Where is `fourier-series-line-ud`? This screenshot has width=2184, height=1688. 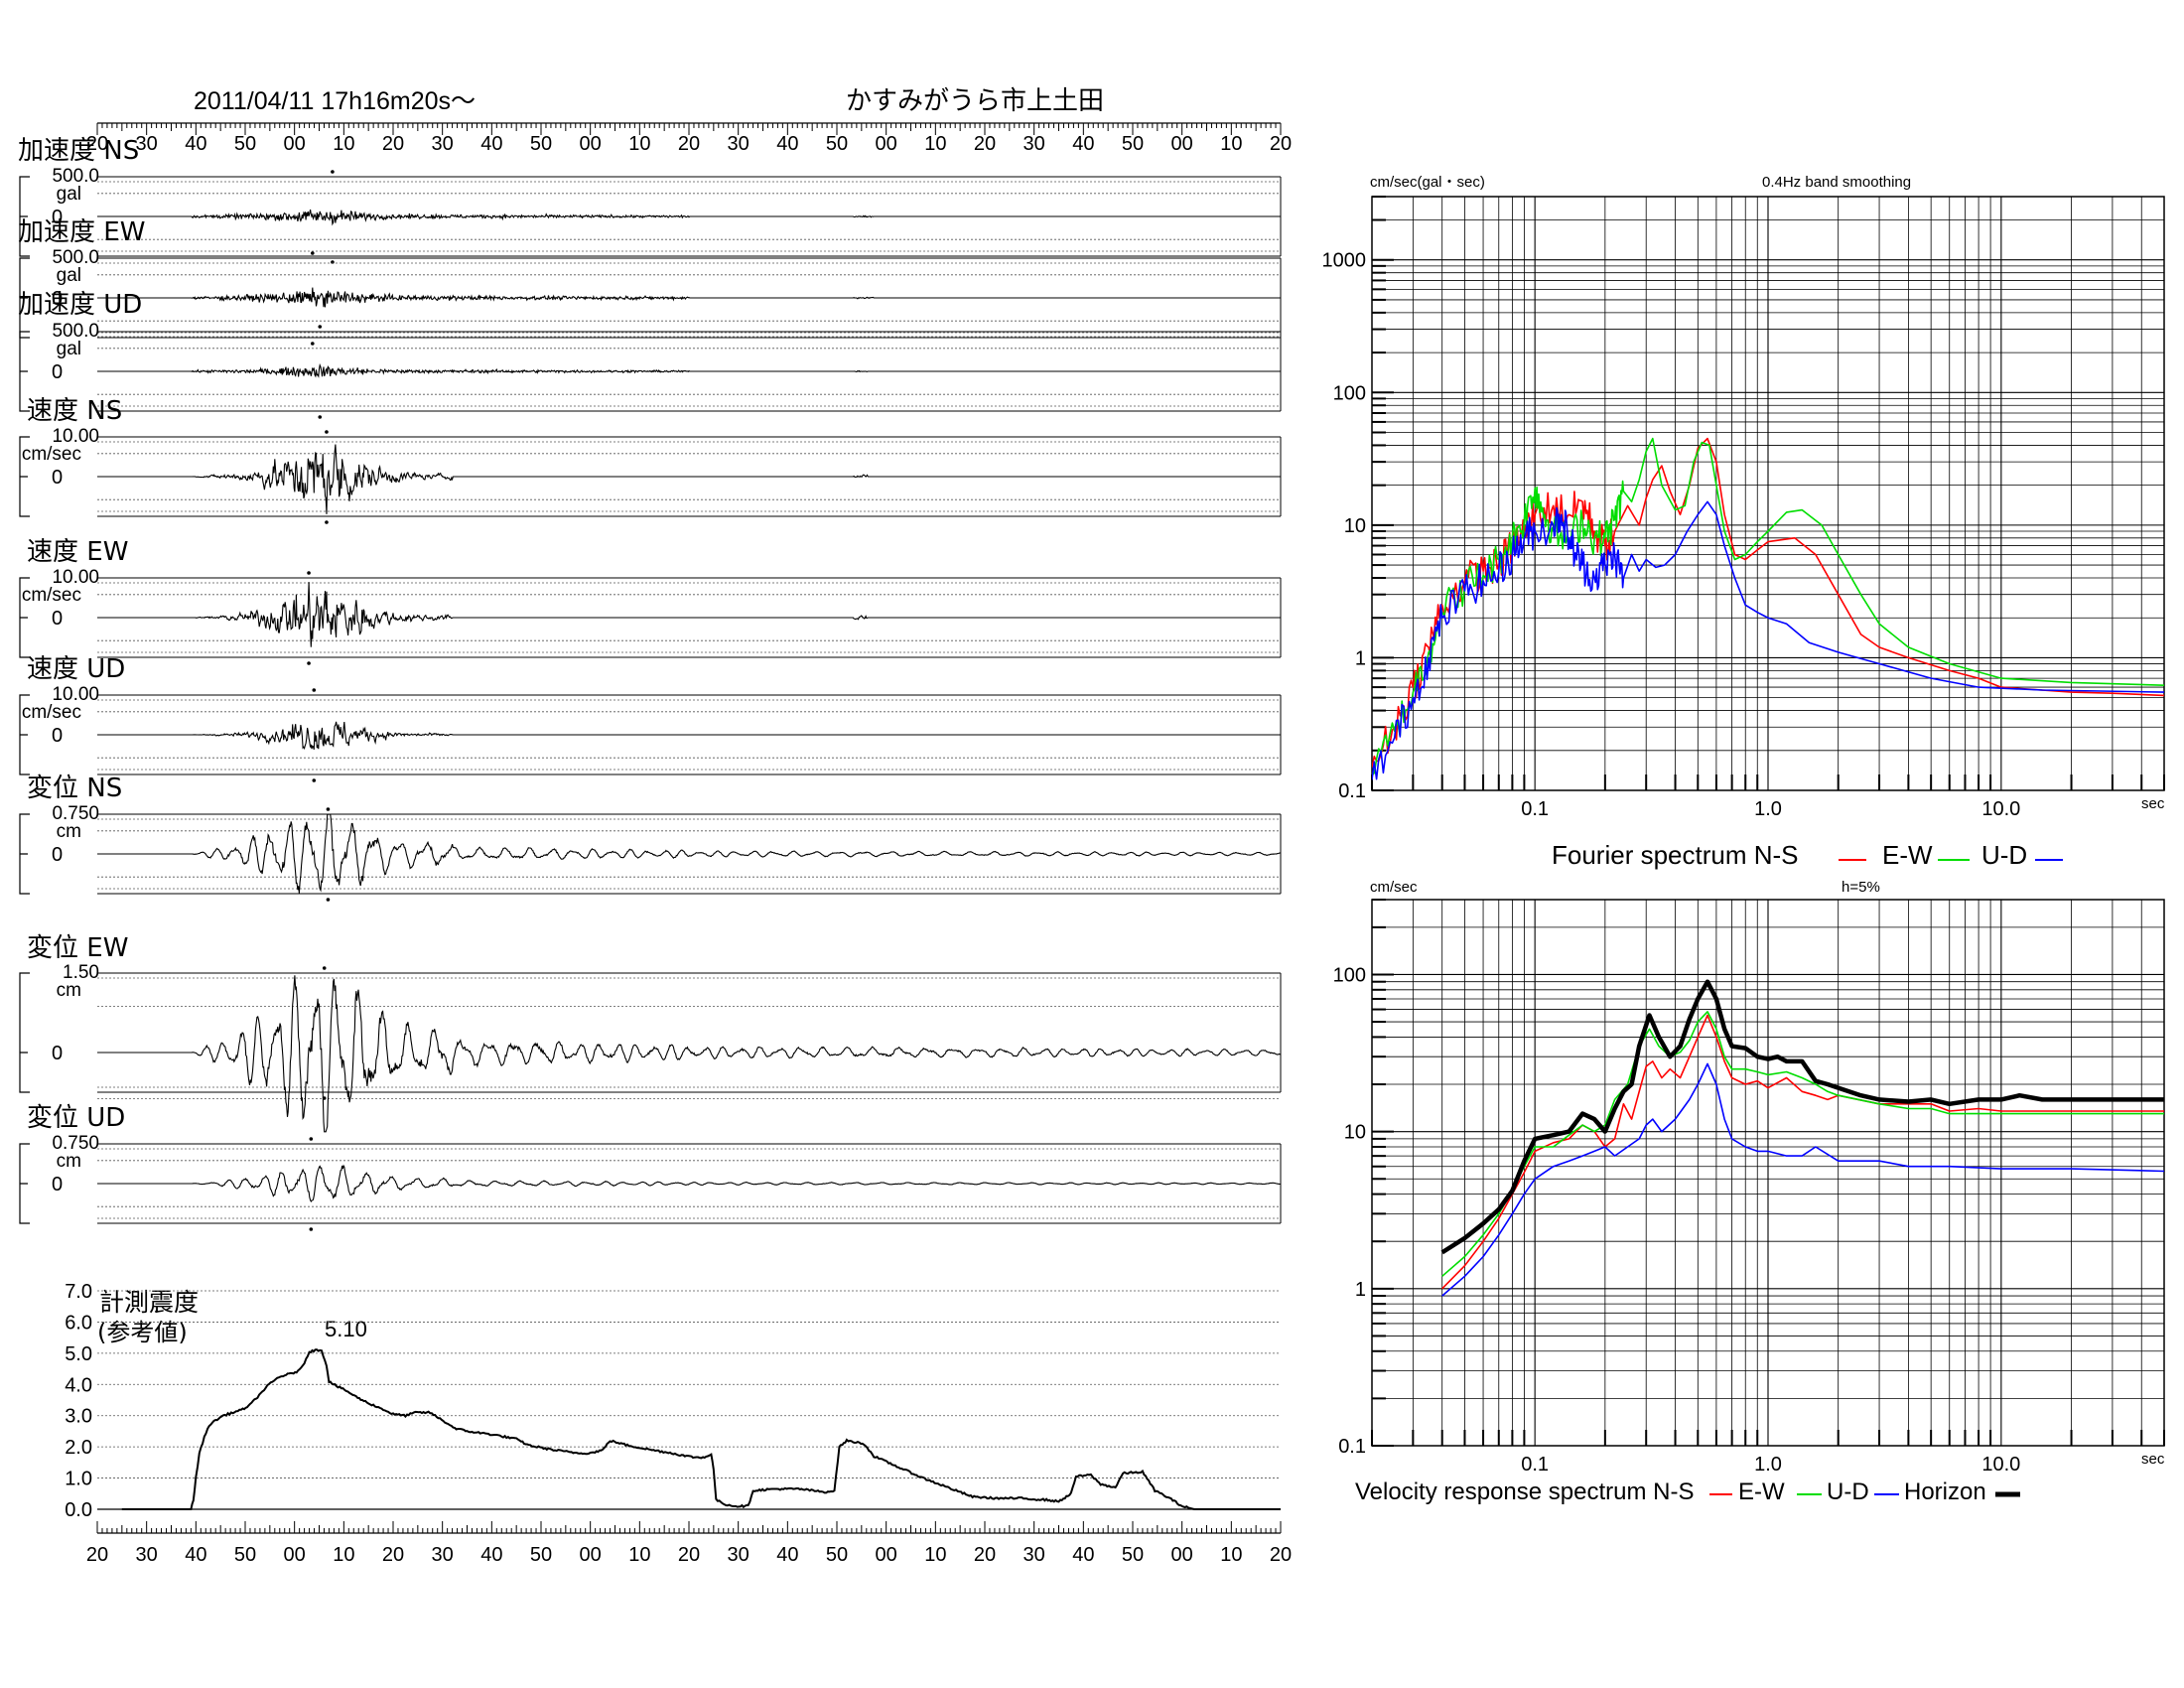 fourier-series-line-ud is located at coordinates (1768, 640).